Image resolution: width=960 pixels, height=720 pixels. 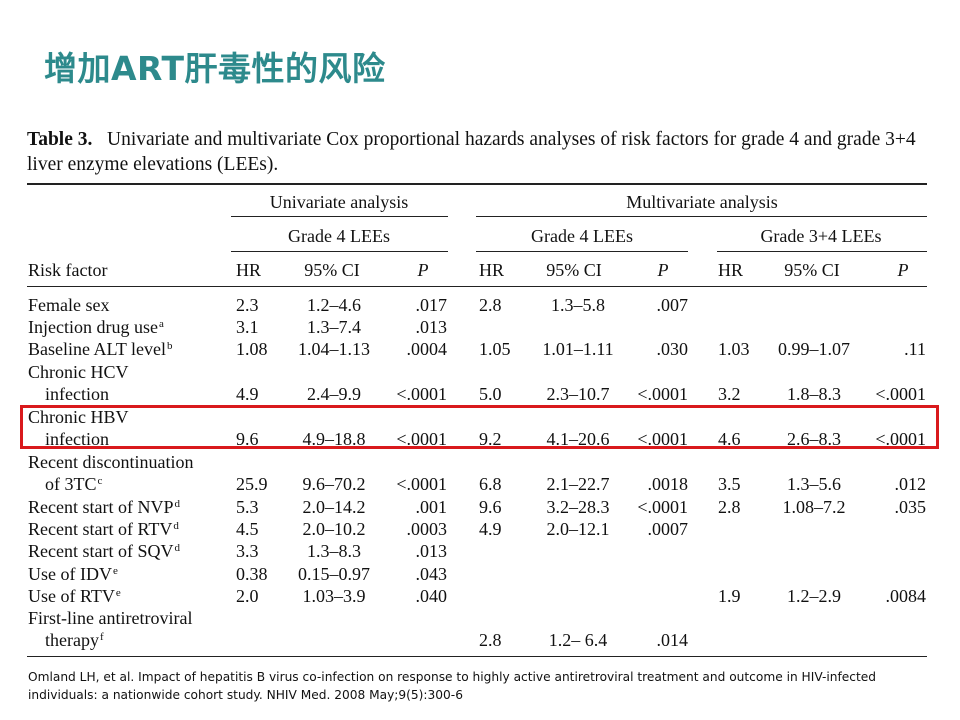 What do you see at coordinates (672, 349) in the screenshot?
I see `cell-m4-p: .030` at bounding box center [672, 349].